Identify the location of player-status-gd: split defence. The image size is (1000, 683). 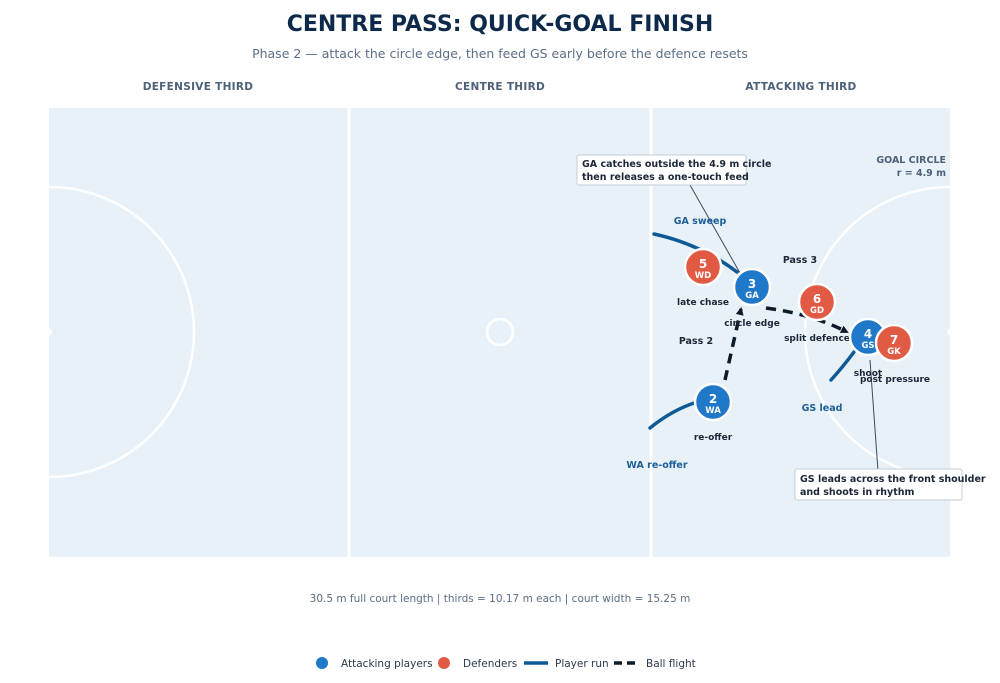
(817, 339).